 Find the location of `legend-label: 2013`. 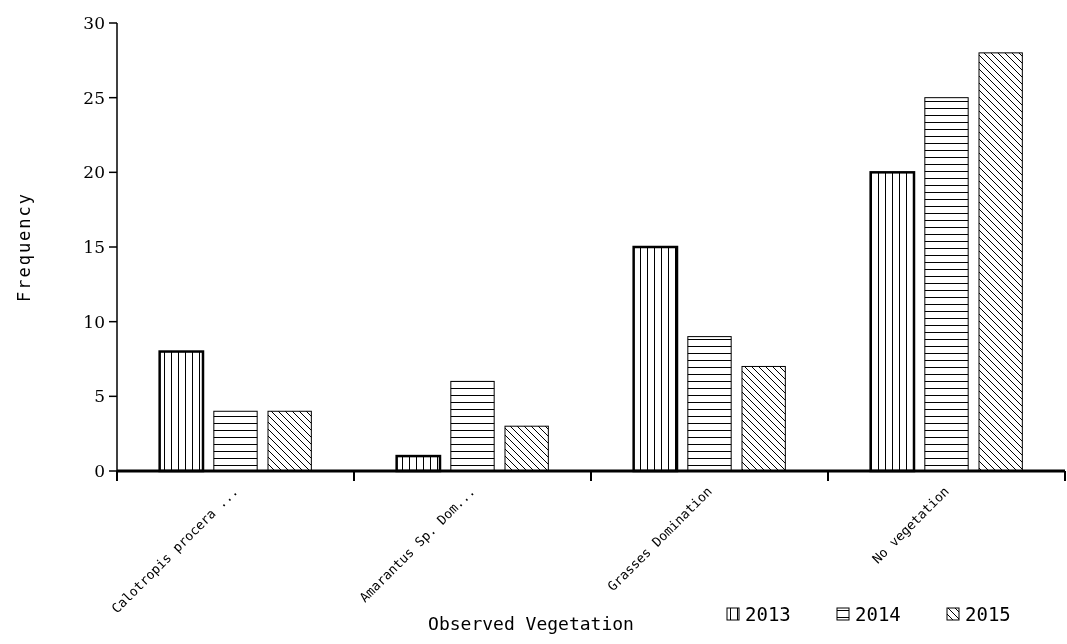

legend-label: 2013 is located at coordinates (768, 613).